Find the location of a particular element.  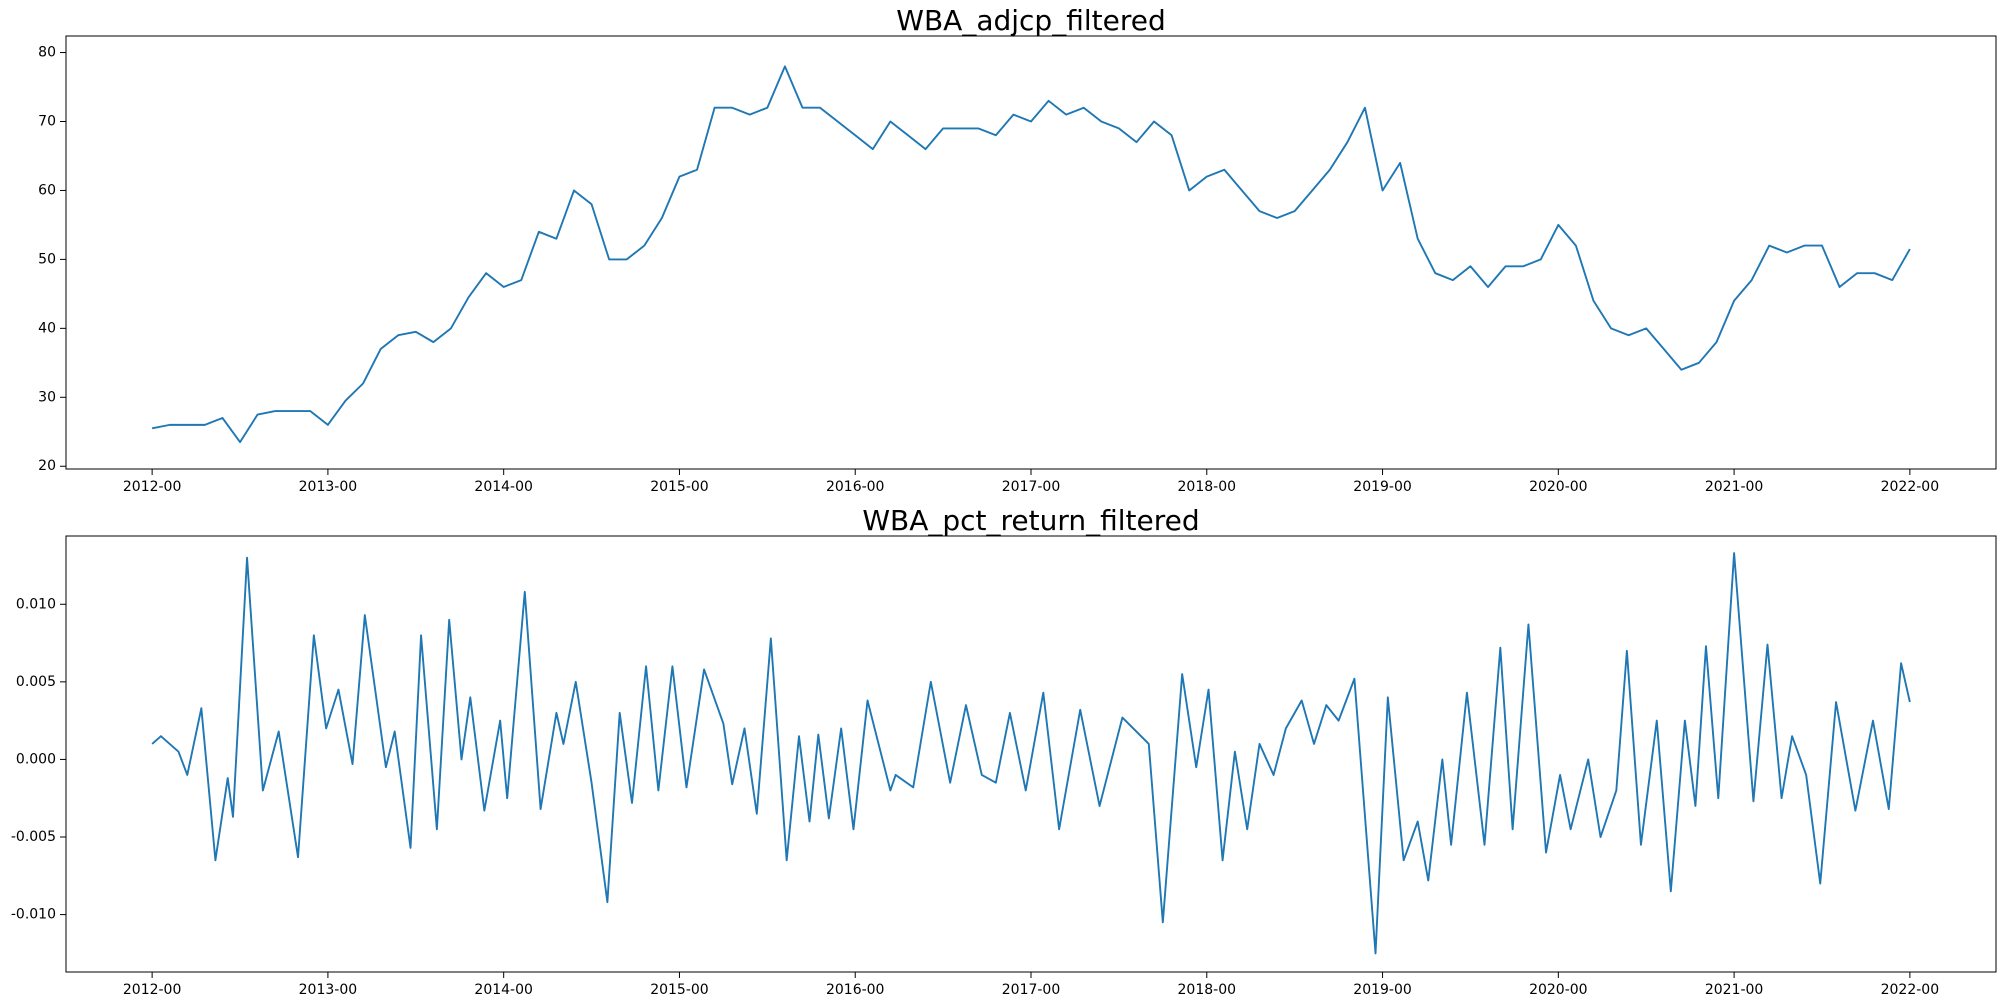

y-tick-label: 80 is located at coordinates (47, 53).